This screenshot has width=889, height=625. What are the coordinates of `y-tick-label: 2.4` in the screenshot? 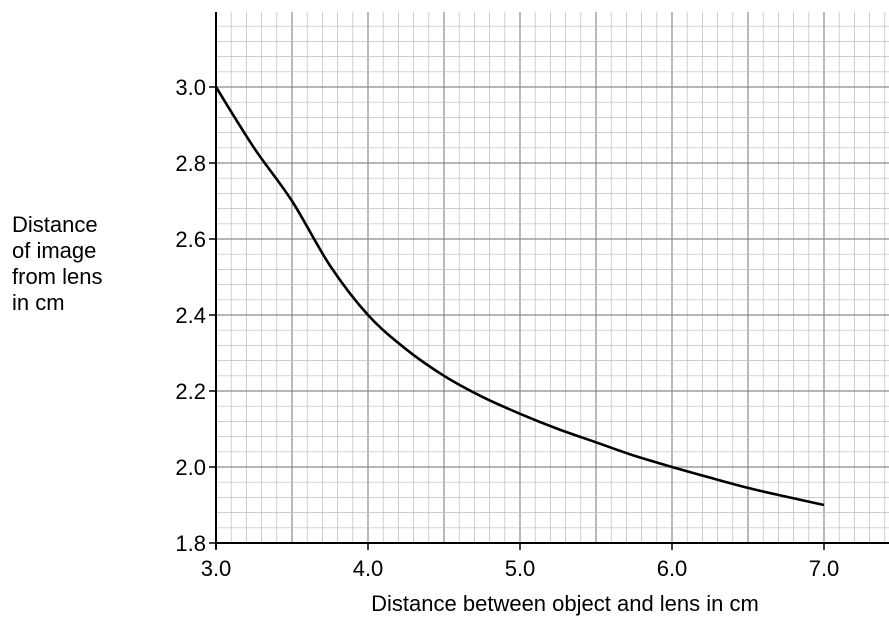 It's located at (190, 315).